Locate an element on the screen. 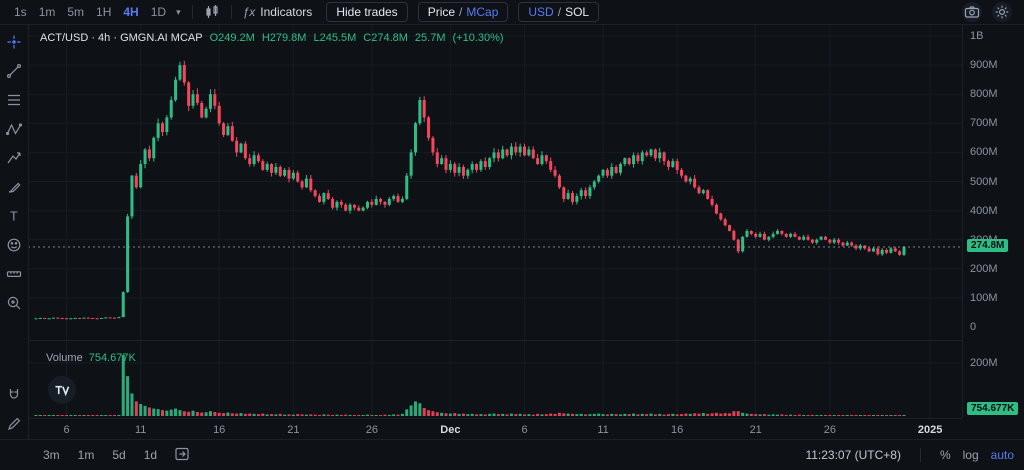  timeframe-1m: 1m is located at coordinates (47, 12).